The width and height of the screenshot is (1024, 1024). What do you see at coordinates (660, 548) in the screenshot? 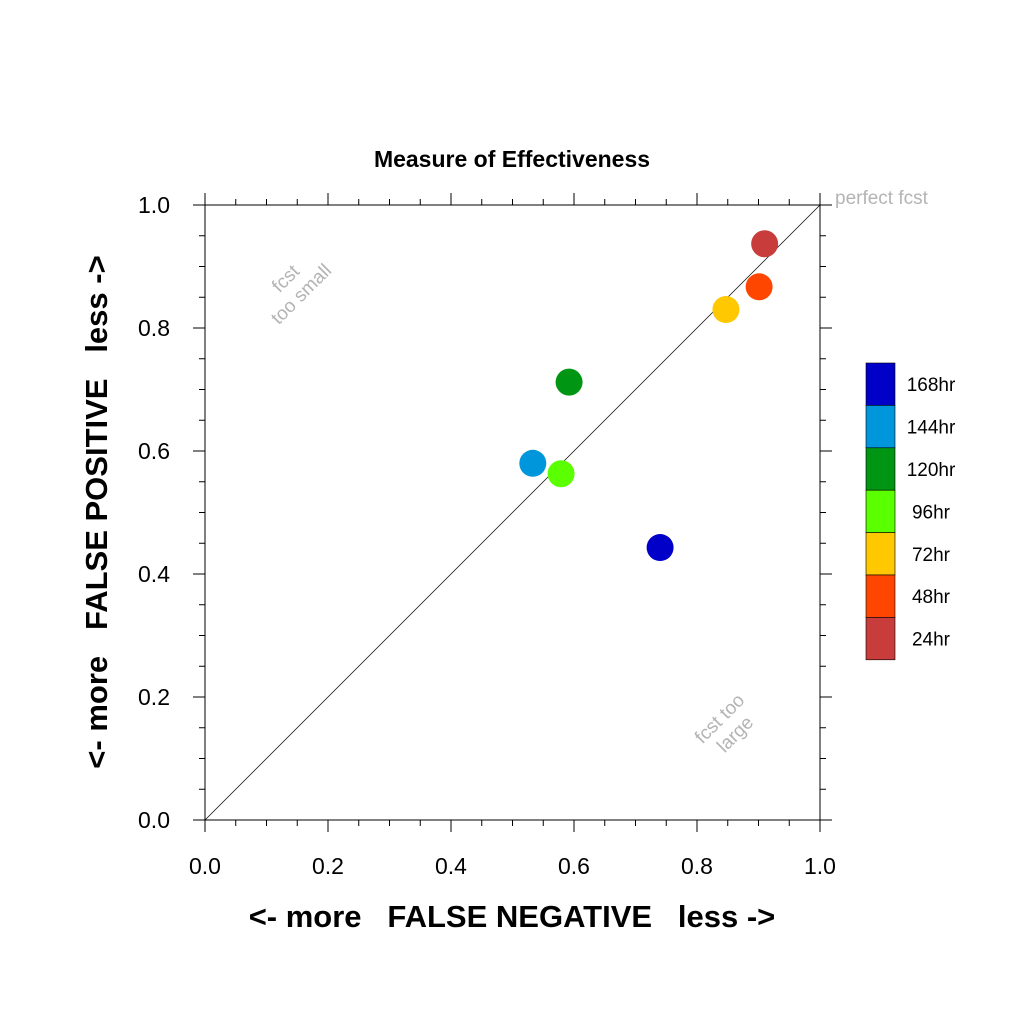
I see `point-168hr` at bounding box center [660, 548].